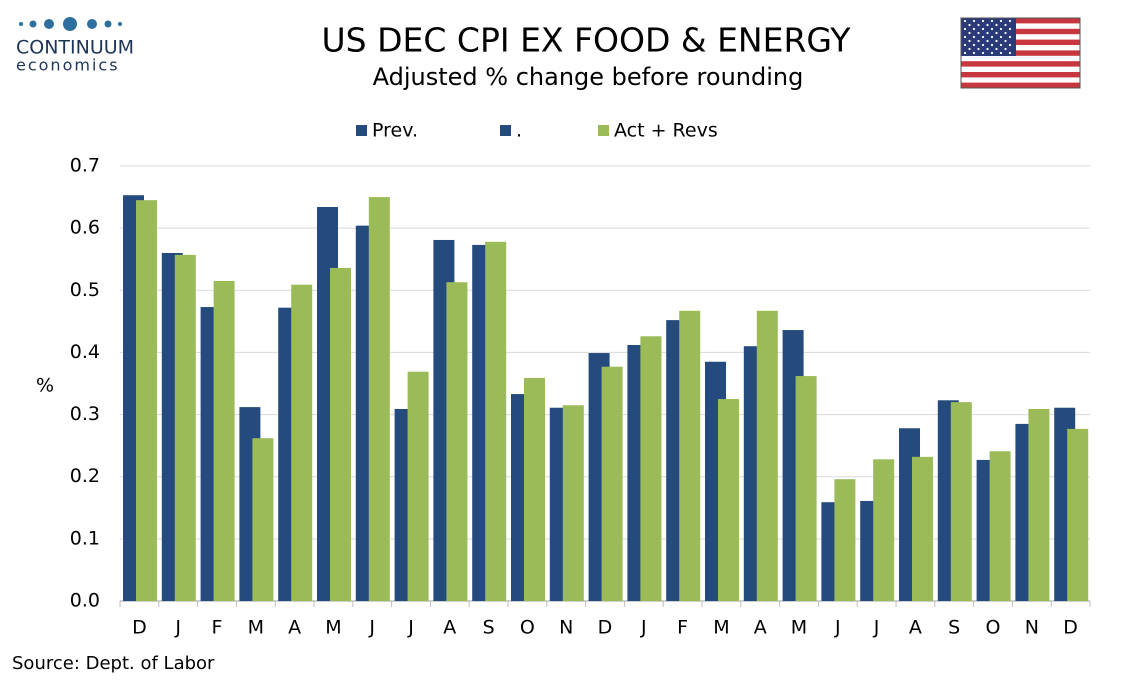 The height and width of the screenshot is (680, 1134). Describe the element at coordinates (68, 65) in the screenshot. I see `logo-tagline: economics` at that location.